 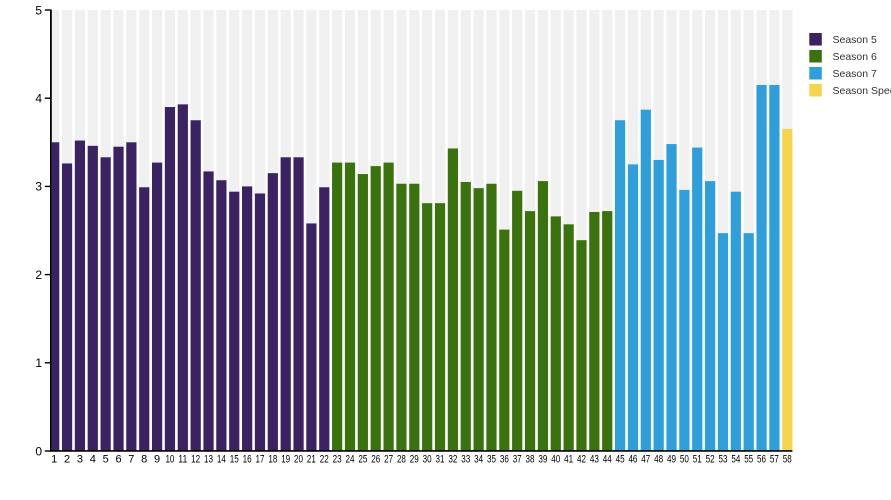 What do you see at coordinates (855, 57) in the screenshot?
I see `svg-text: Season 6` at bounding box center [855, 57].